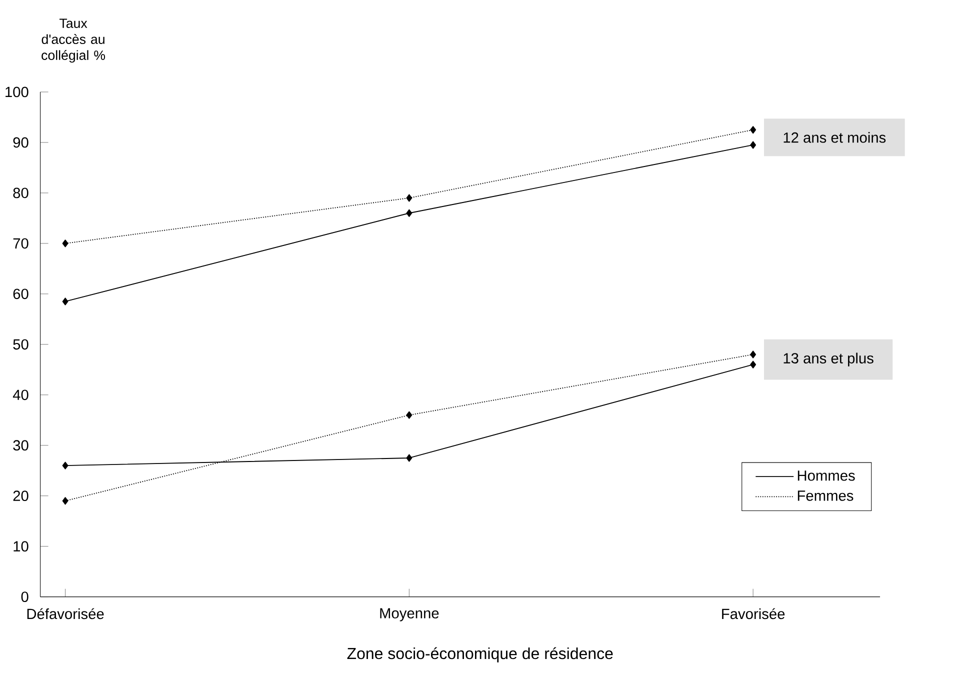 The height and width of the screenshot is (696, 958). What do you see at coordinates (20, 344) in the screenshot?
I see `y-tick-label: 50` at bounding box center [20, 344].